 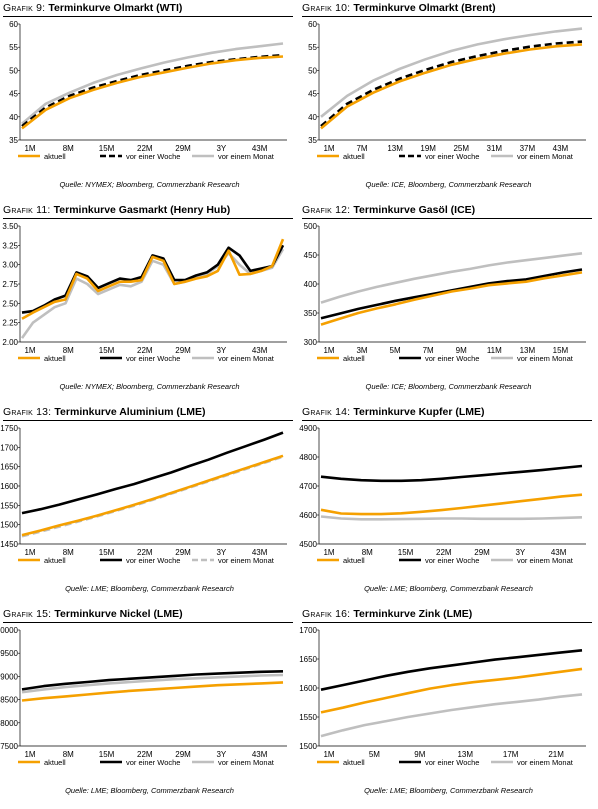 I want to click on series-line-vor-einer-woche, so click(x=451, y=84).